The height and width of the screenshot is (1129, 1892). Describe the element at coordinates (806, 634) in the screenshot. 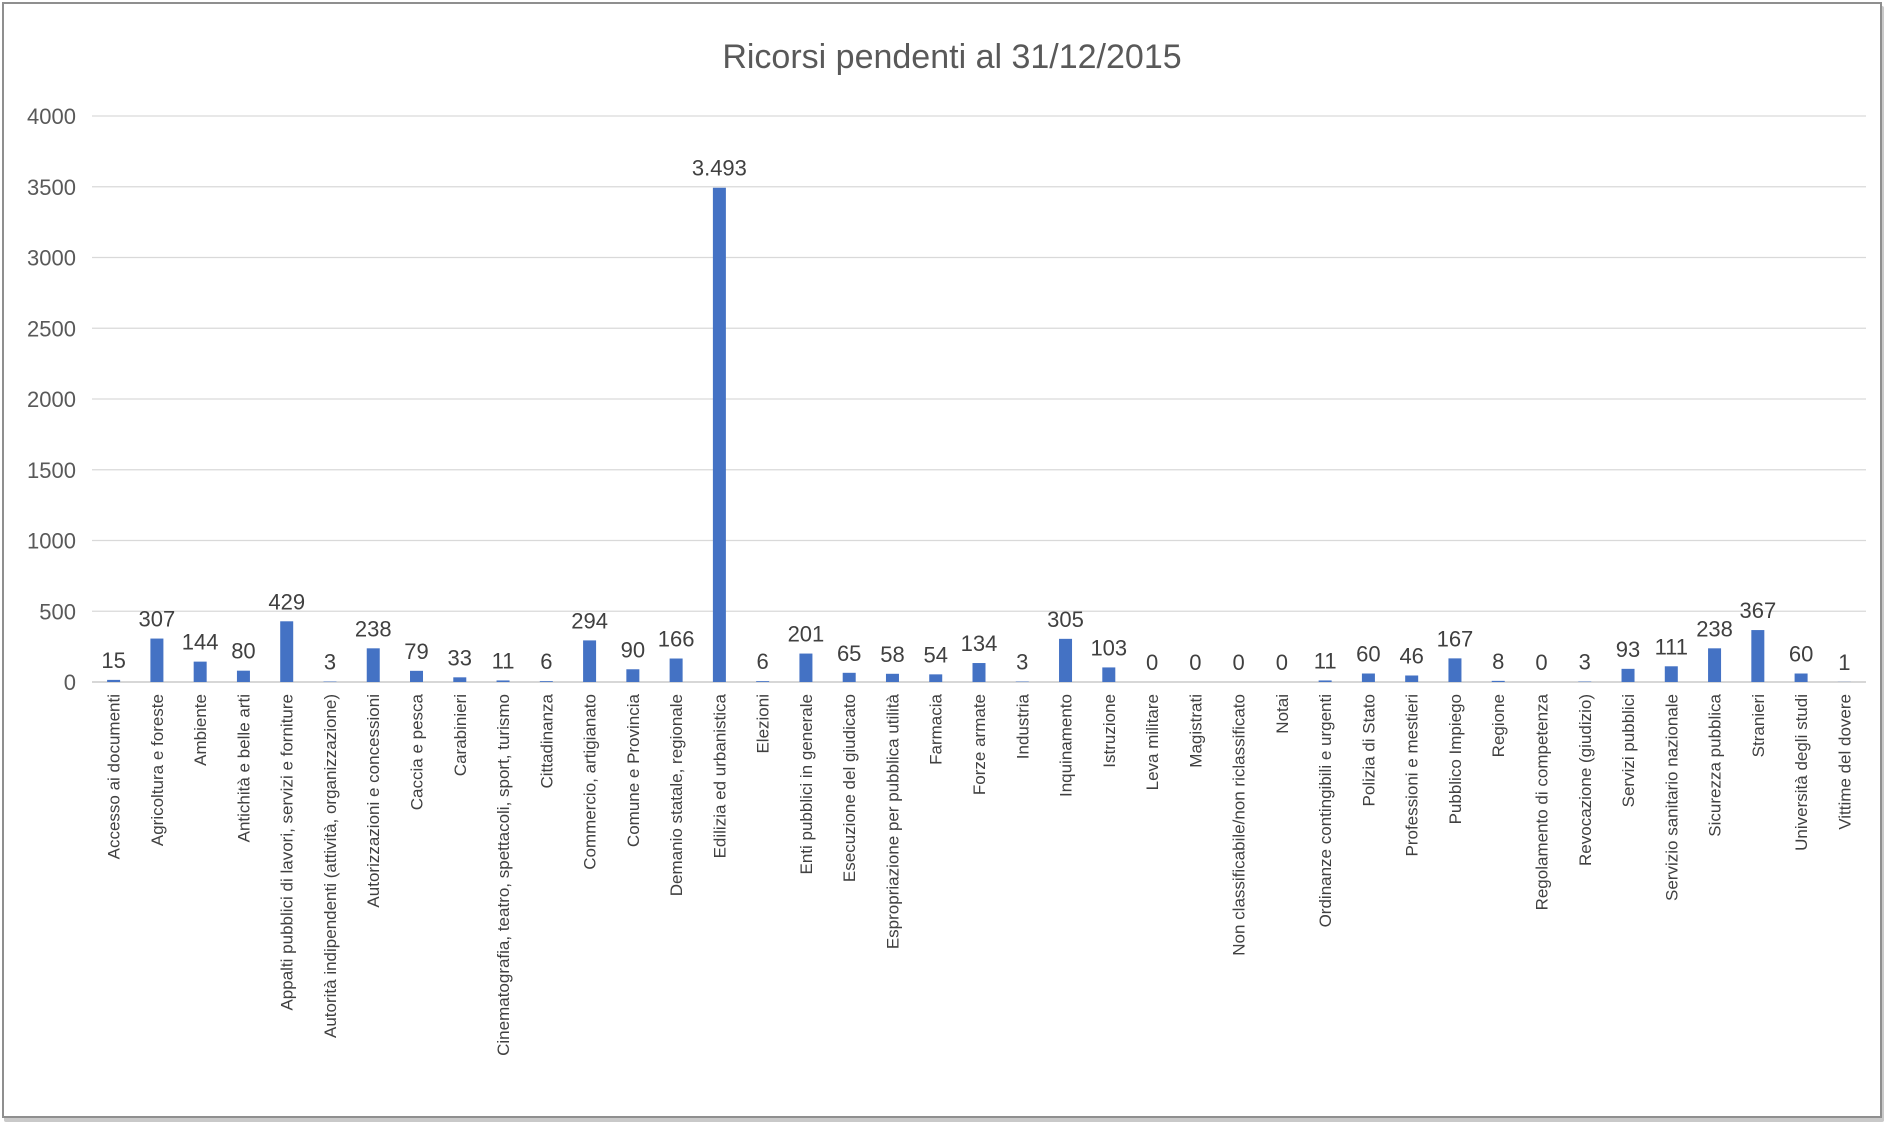

I see `data-label: 201` at that location.